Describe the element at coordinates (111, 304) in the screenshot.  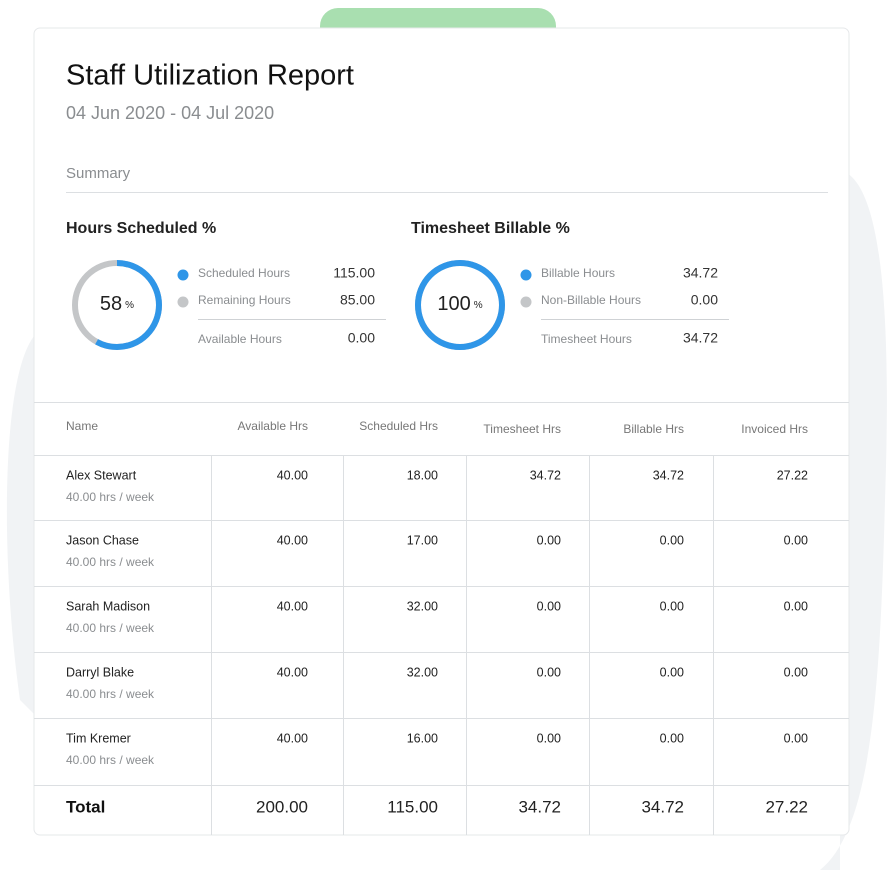
I see `percent-value: 58` at that location.